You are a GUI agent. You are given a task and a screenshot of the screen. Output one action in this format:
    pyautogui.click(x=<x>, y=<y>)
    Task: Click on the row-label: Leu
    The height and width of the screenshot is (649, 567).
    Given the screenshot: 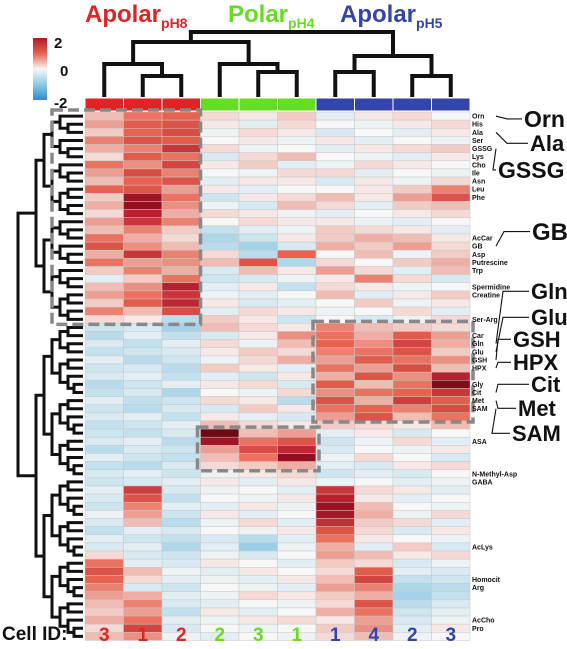 What is the action you would take?
    pyautogui.click(x=478, y=190)
    